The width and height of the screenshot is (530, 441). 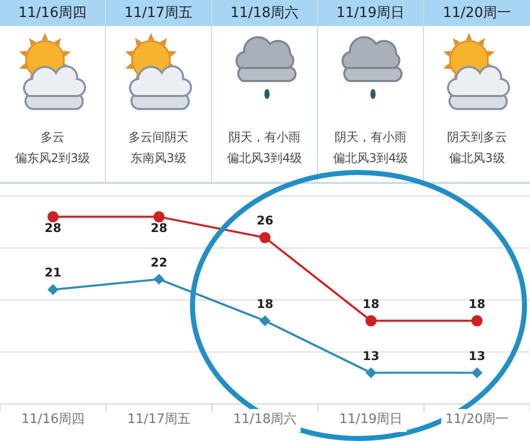 What do you see at coordinates (477, 137) in the screenshot?
I see `text: 阴天到多云` at bounding box center [477, 137].